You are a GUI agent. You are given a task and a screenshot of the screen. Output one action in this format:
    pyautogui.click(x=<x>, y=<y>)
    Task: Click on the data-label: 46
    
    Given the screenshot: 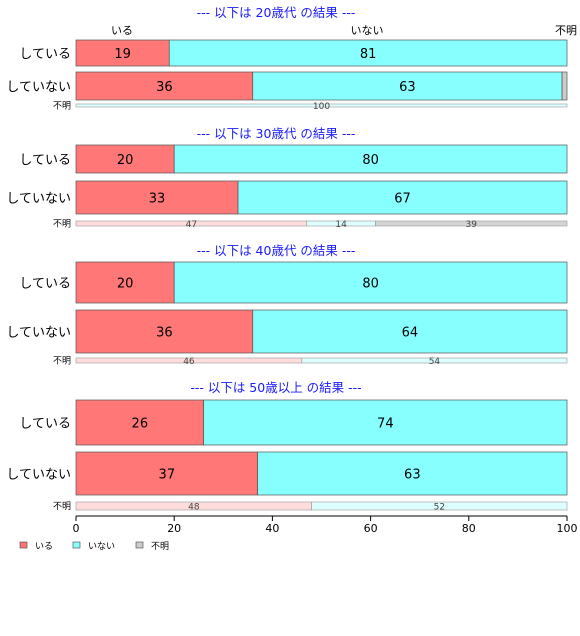 What is the action you would take?
    pyautogui.click(x=189, y=362)
    